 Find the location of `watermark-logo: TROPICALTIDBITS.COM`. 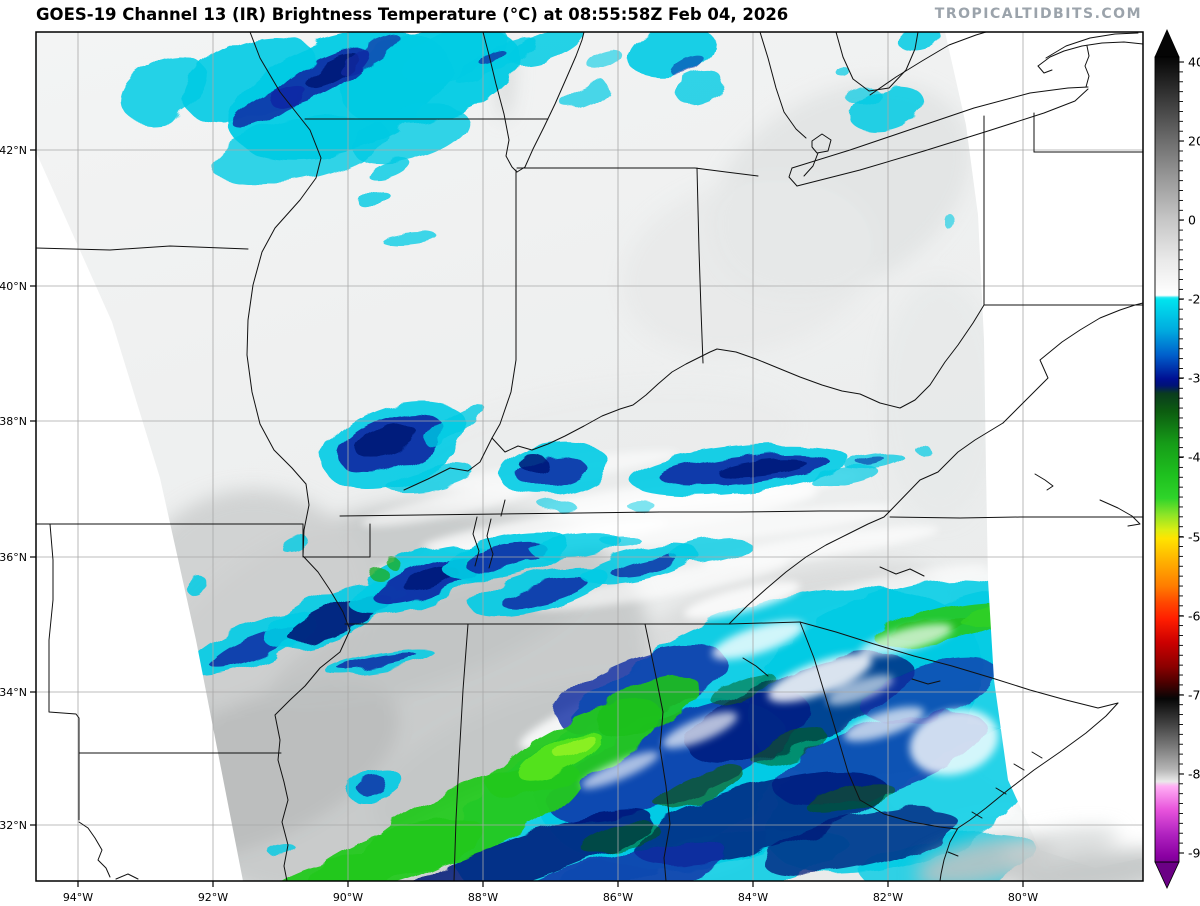

watermark-logo: TROPICALTIDBITS.COM is located at coordinates (1038, 14).